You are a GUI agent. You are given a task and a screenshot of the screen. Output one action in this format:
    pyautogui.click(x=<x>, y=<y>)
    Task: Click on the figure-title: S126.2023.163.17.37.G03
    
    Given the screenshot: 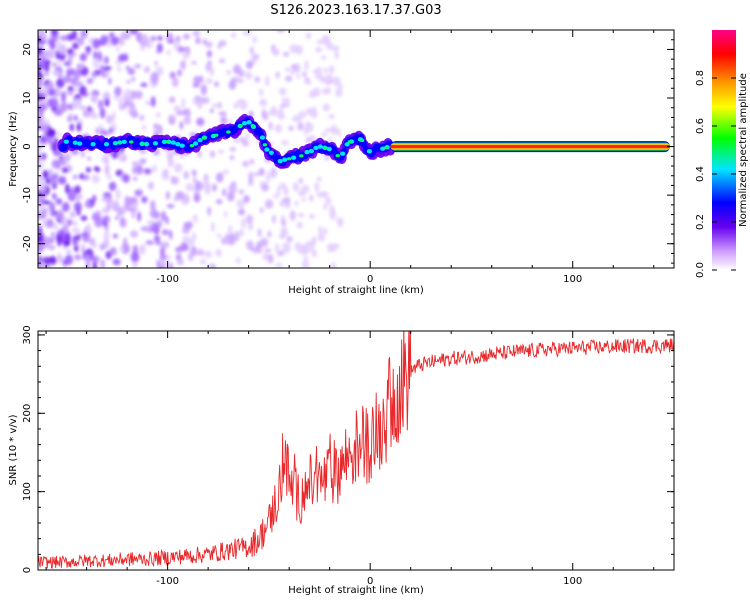 What is the action you would take?
    pyautogui.click(x=355, y=10)
    